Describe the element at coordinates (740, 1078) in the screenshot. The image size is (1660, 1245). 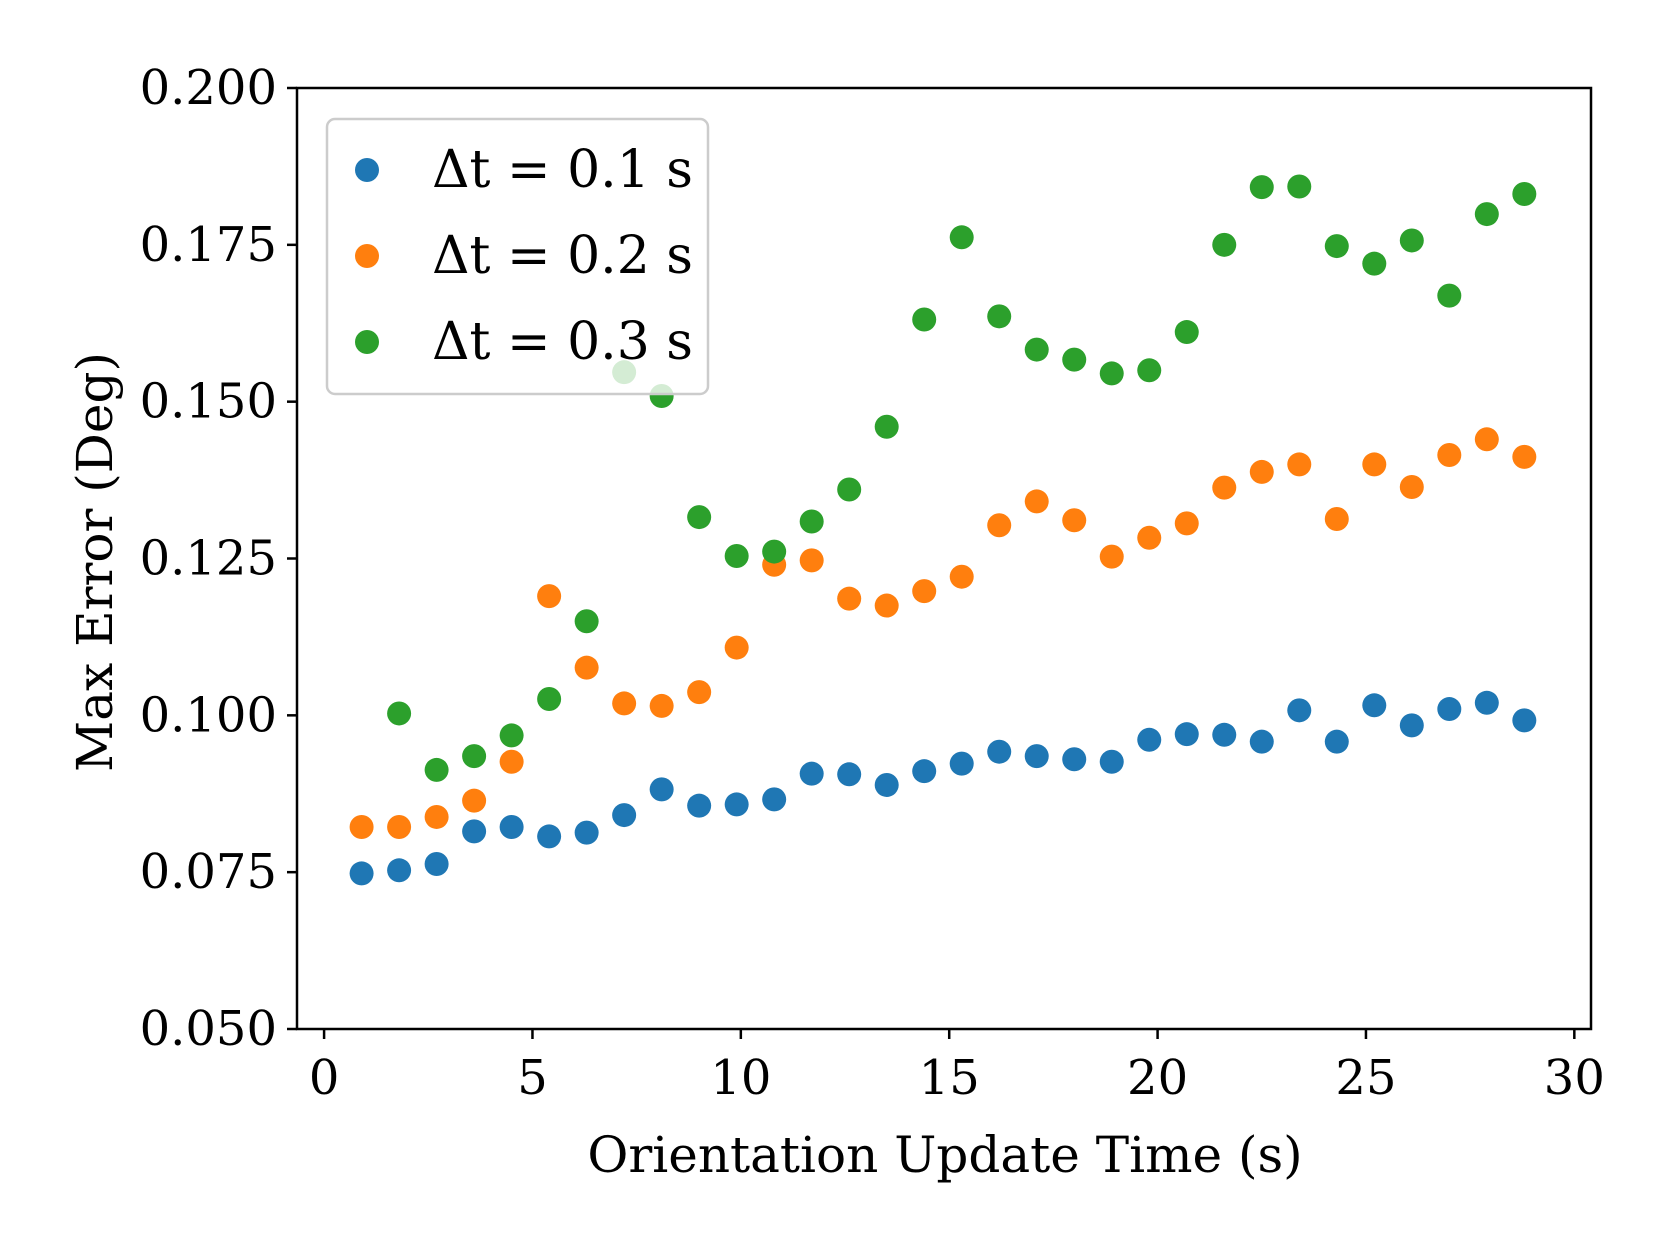
I see `x-tick-label: 10` at that location.